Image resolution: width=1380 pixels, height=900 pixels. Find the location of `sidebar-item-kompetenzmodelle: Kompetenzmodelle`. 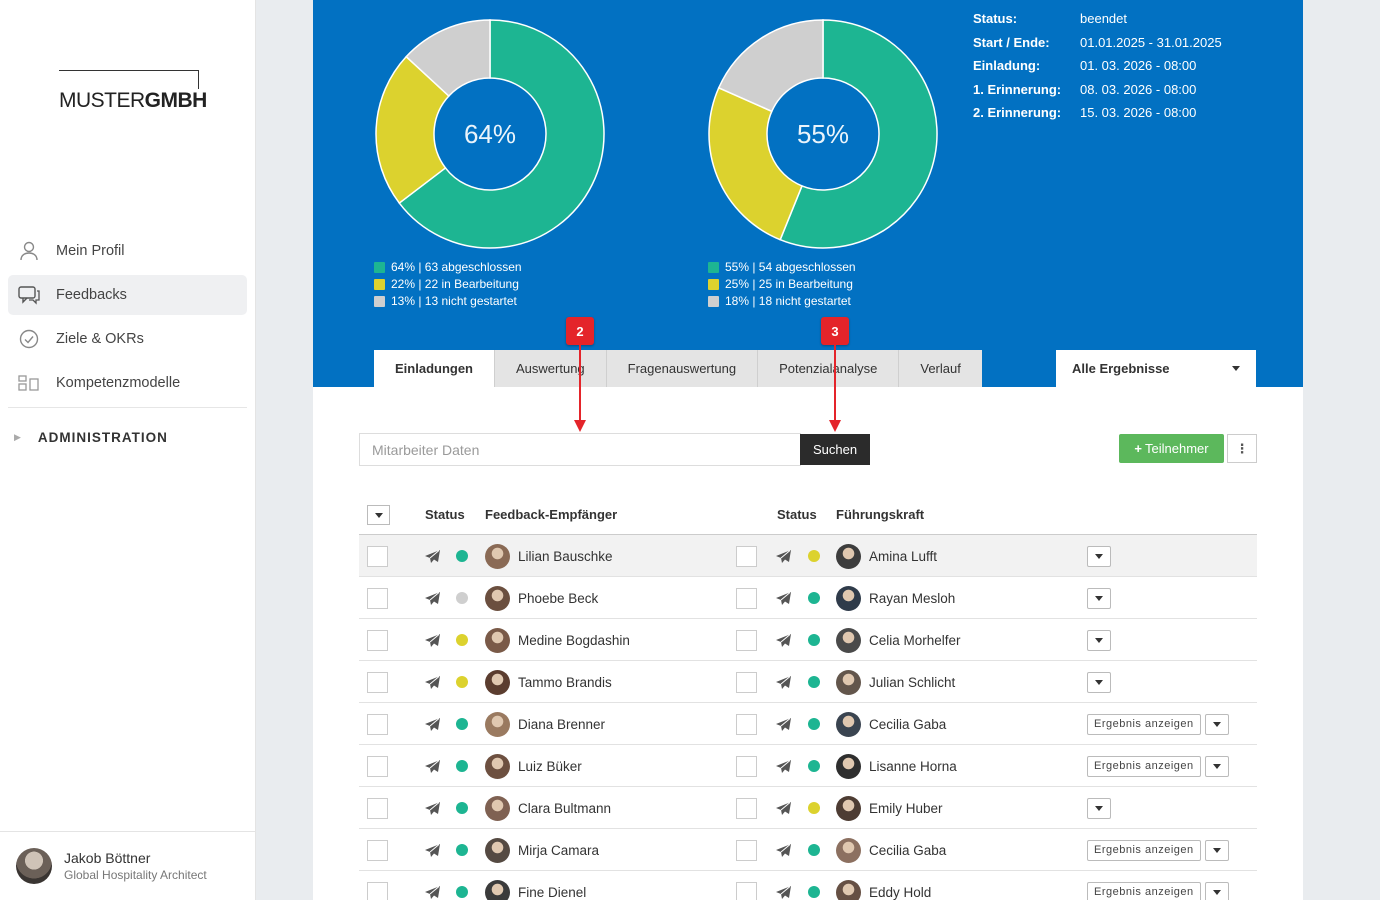

sidebar-item-kompetenzmodelle: Kompetenzmodelle is located at coordinates (127, 383).